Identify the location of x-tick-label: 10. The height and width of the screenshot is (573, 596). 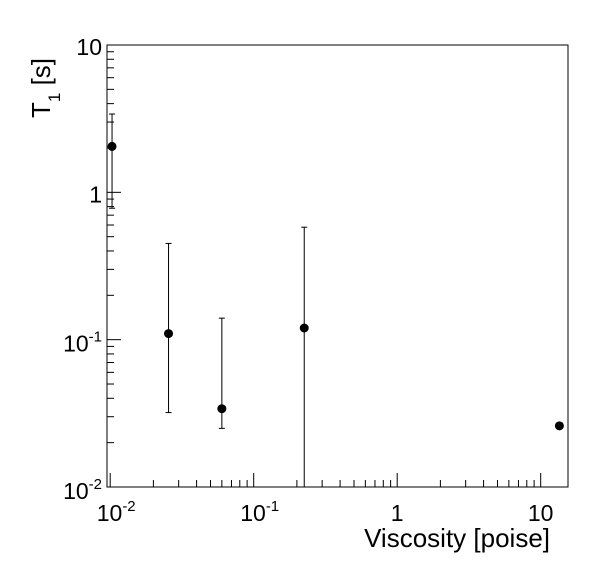
(541, 513).